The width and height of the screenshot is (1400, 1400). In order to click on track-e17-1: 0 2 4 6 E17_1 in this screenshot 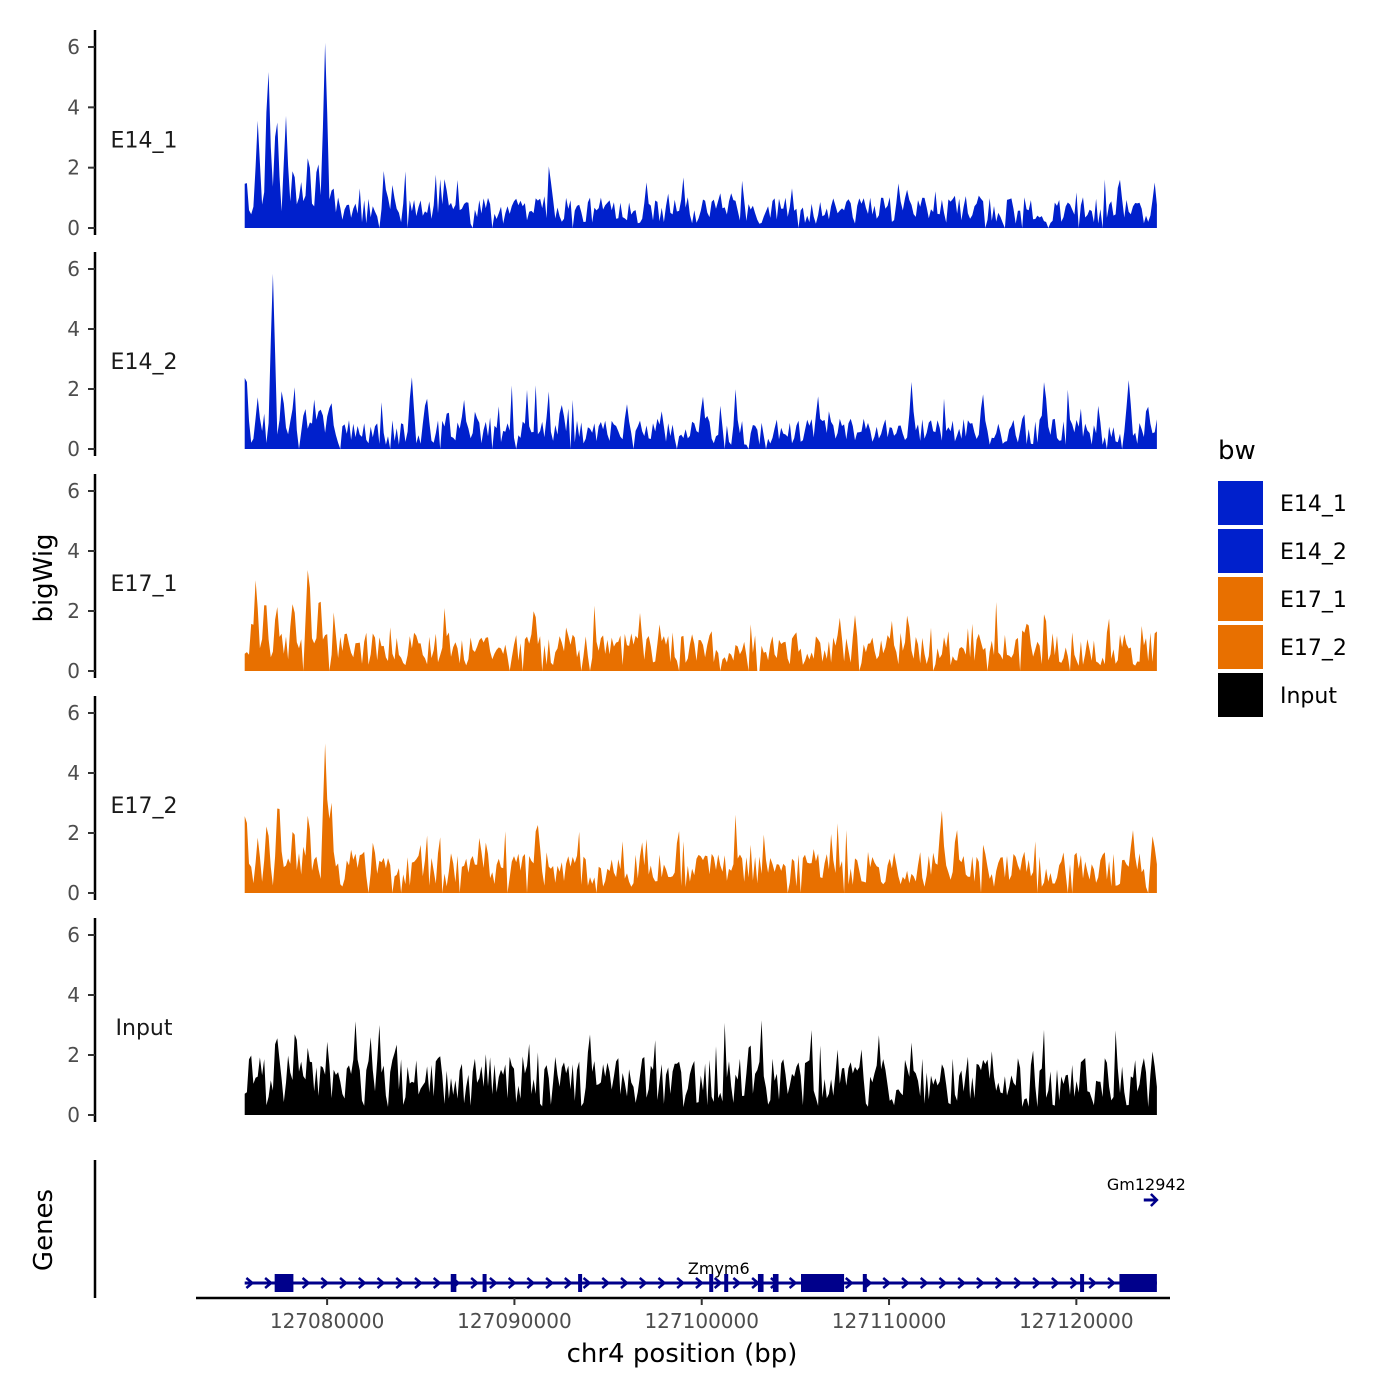, I will do `click(612, 578)`.